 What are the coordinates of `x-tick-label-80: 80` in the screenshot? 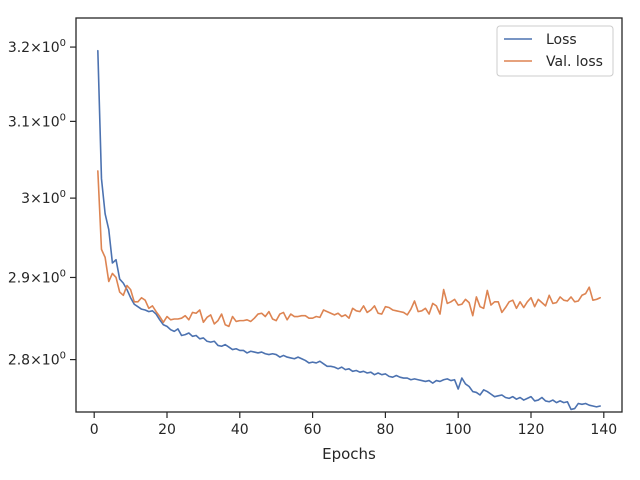 It's located at (385, 430).